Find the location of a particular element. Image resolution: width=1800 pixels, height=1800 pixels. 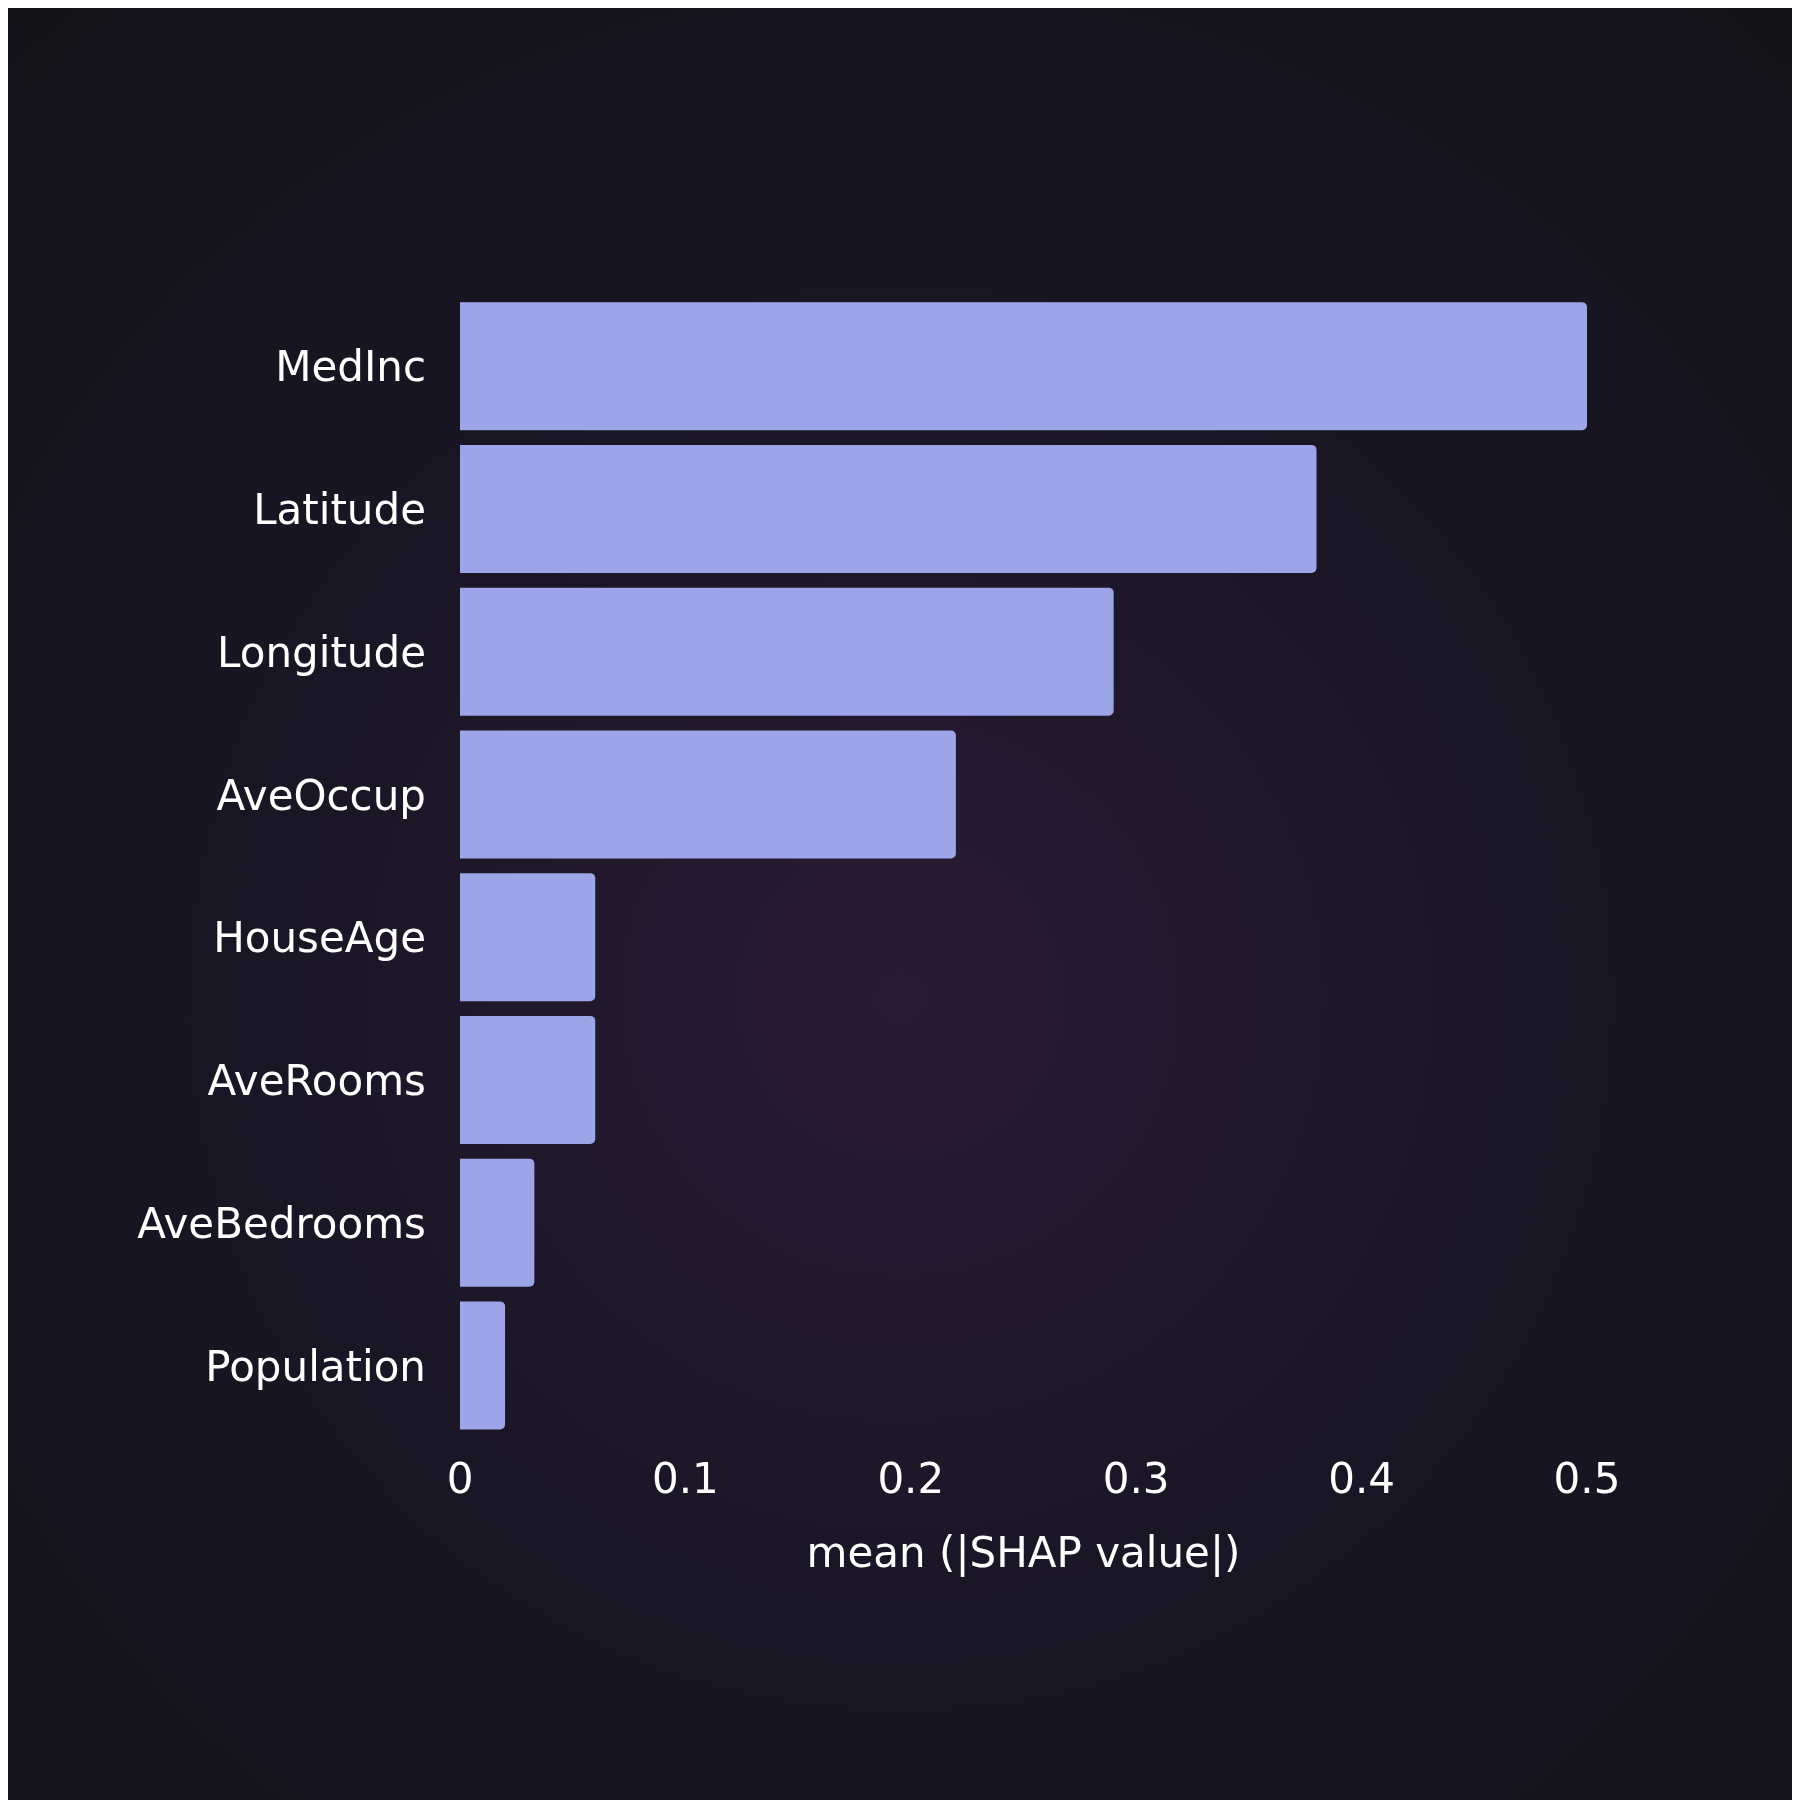

y-tick-label: AveBedrooms is located at coordinates (281, 1223).